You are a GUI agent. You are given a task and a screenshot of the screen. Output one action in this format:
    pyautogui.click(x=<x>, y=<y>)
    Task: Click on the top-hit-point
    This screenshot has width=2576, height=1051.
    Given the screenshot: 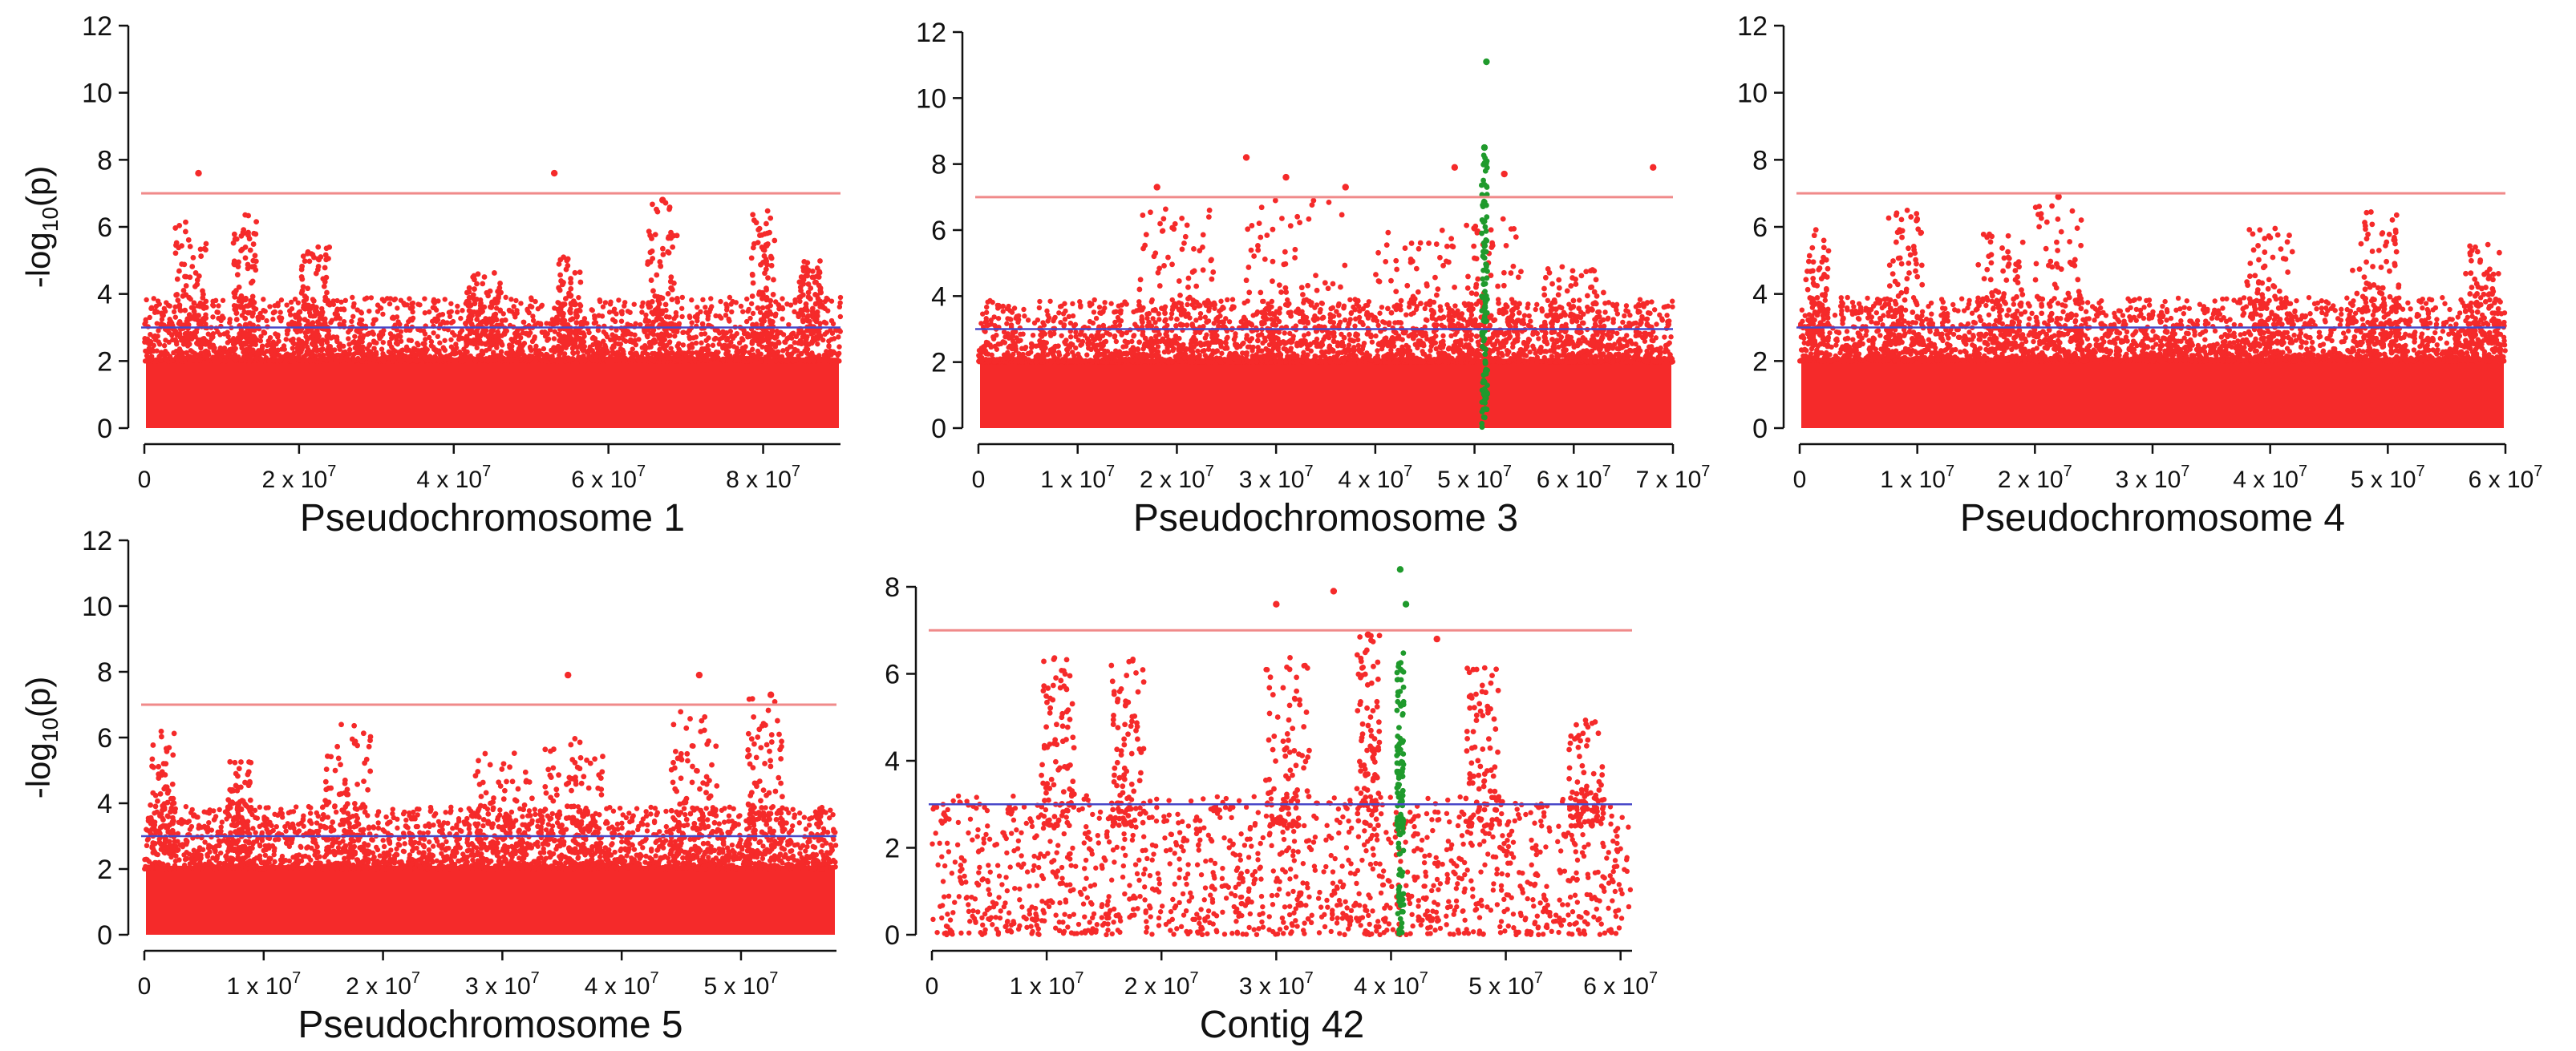 What is the action you would take?
    pyautogui.click(x=554, y=173)
    